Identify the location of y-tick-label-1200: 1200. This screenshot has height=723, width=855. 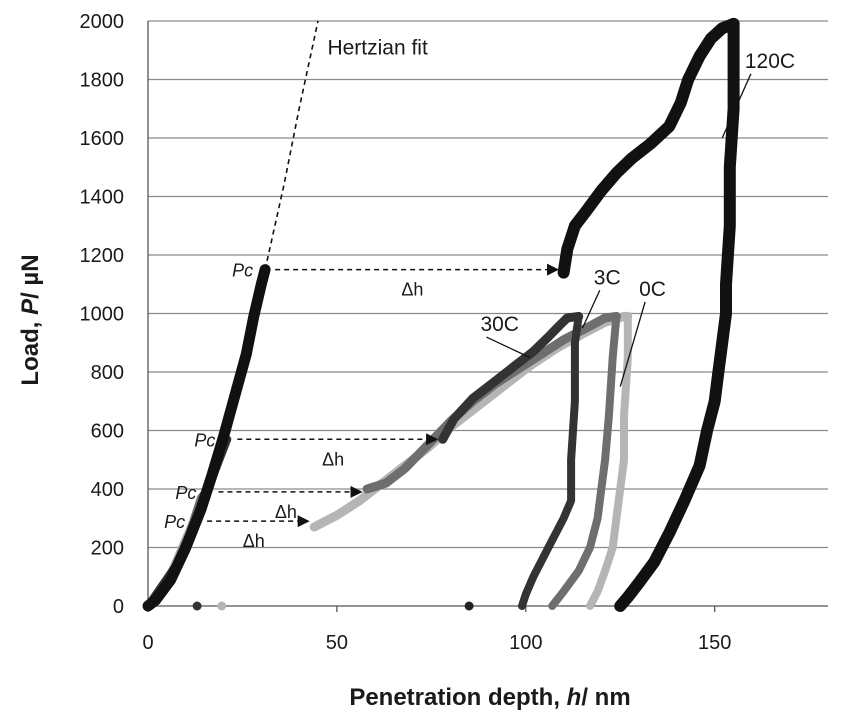
(102, 256).